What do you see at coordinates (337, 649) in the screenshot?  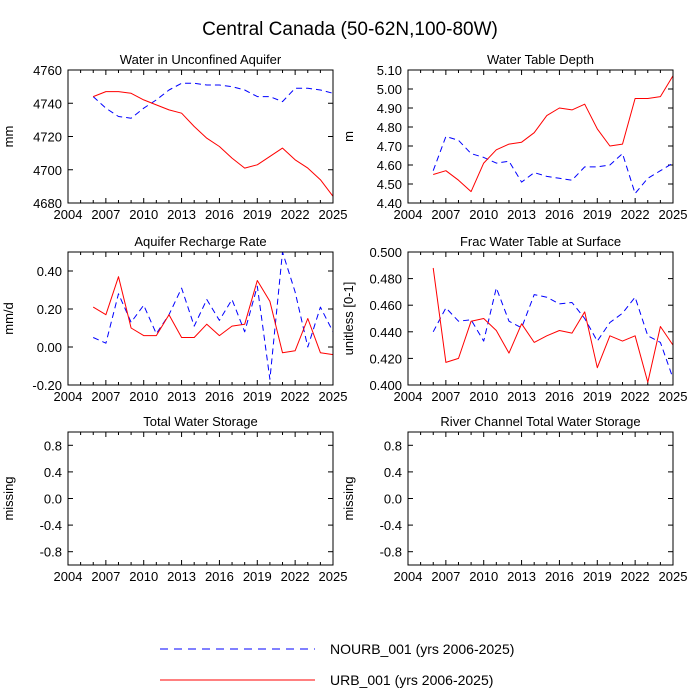 I see `legend-item-nourb-001: NOURB_001 (yrs 2006-2025)` at bounding box center [337, 649].